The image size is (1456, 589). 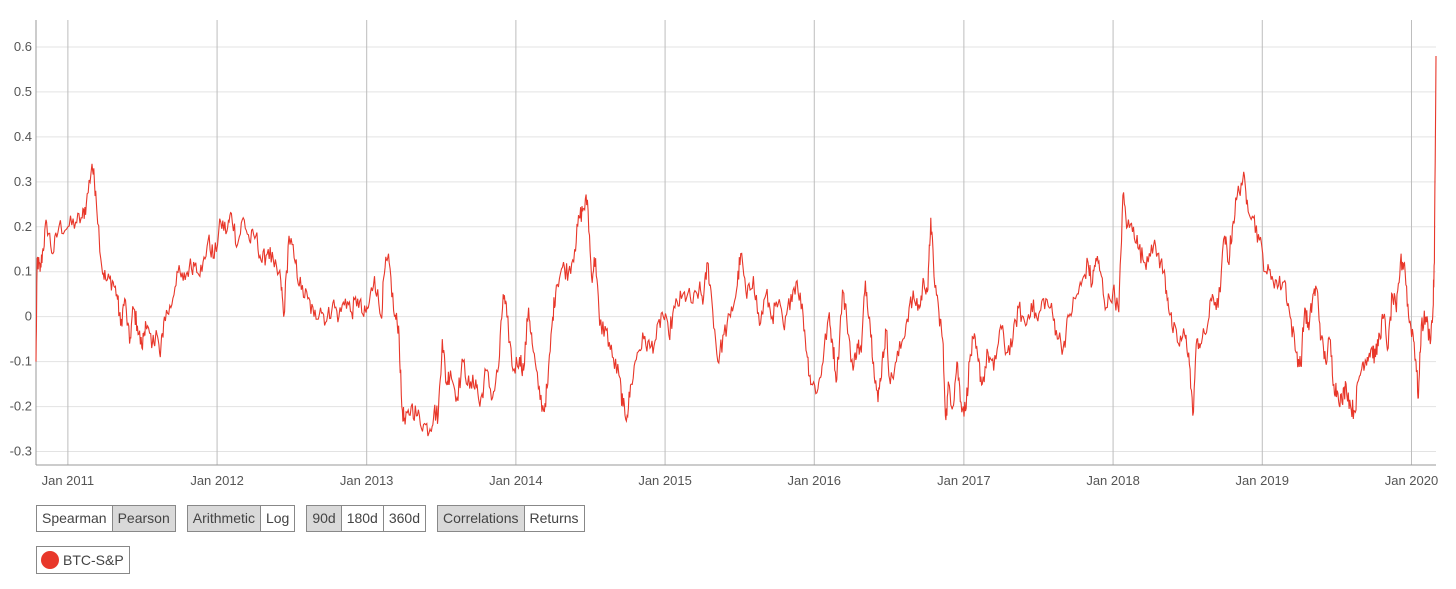 I want to click on log-button: Log, so click(x=277, y=518).